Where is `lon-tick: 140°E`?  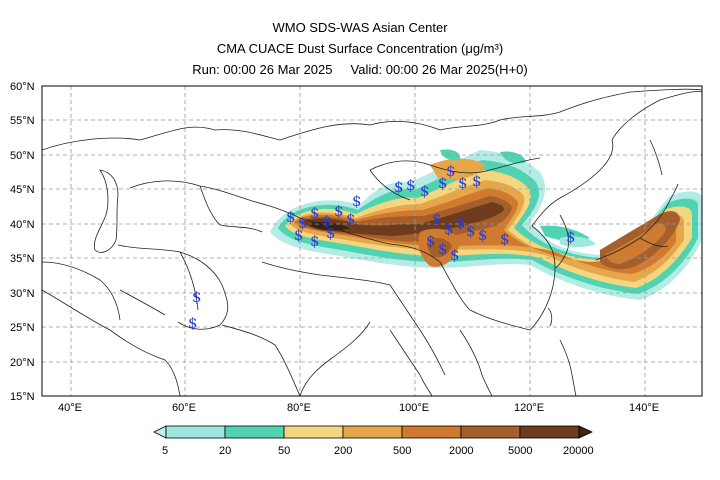
lon-tick: 140°E is located at coordinates (644, 408).